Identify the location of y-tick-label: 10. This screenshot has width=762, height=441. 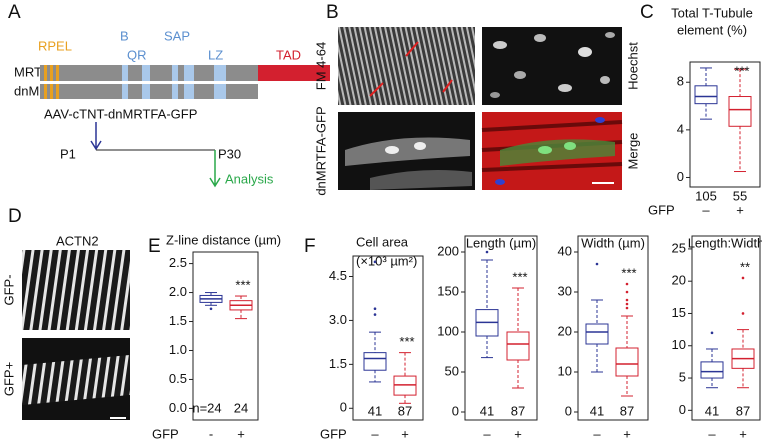
(565, 370).